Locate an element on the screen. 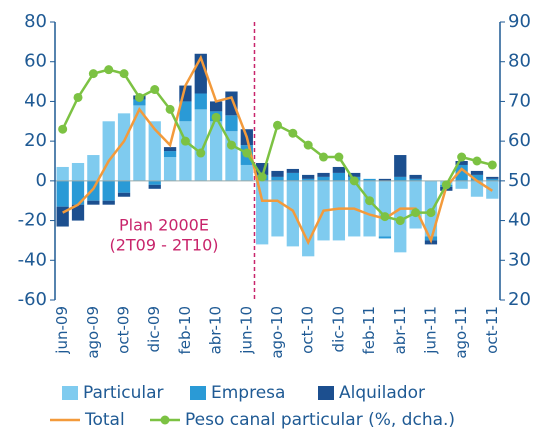 Image resolution: width=537 pixels, height=432 pixels. legend-marker is located at coordinates (165, 420).